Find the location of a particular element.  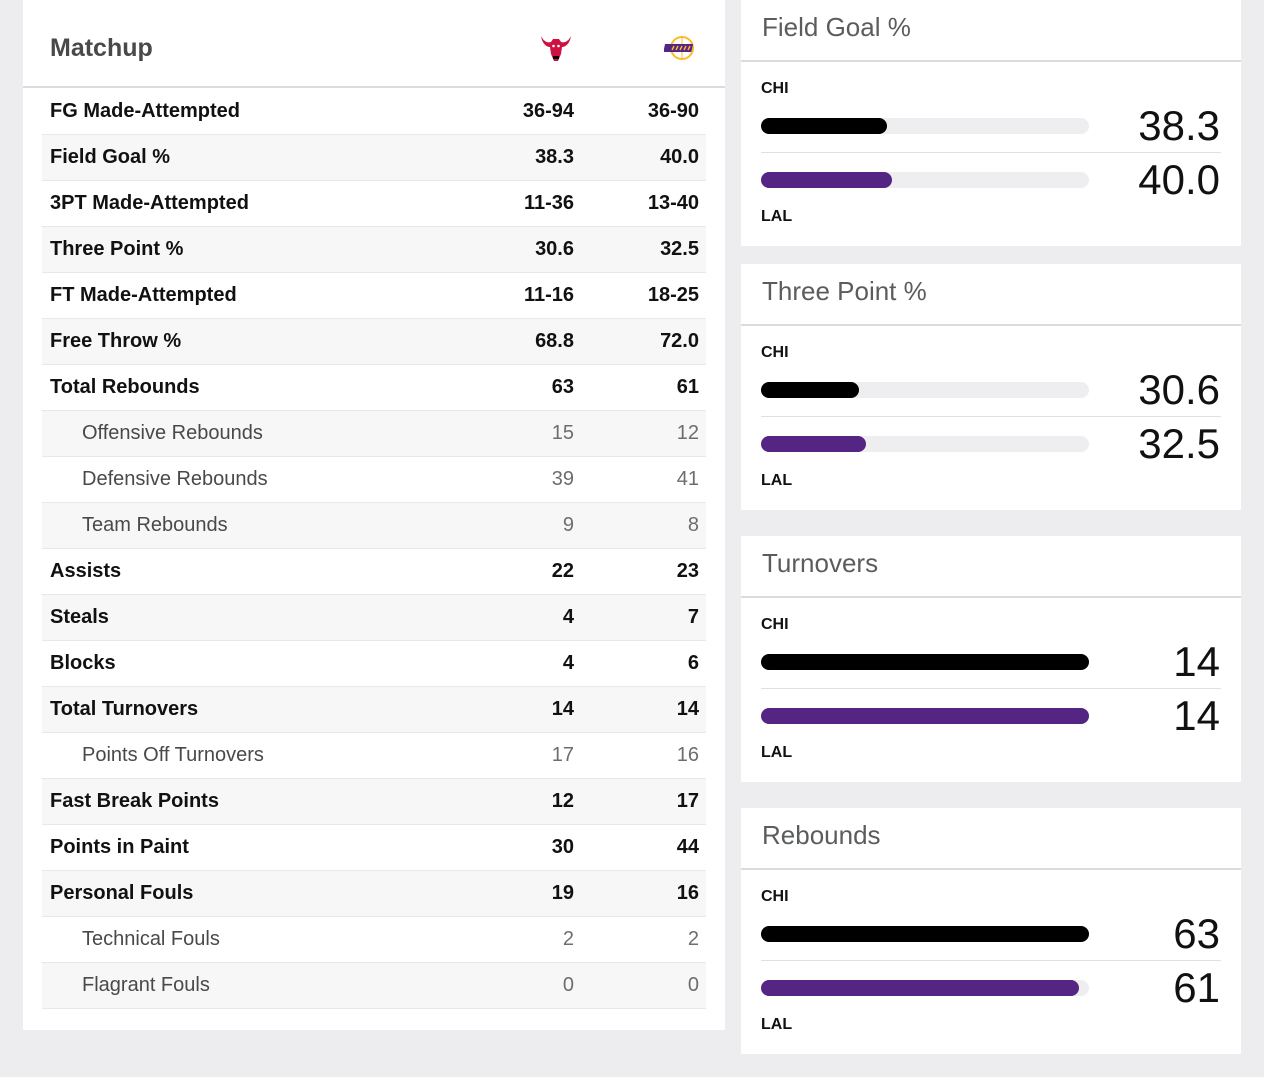

chi-value: 15 is located at coordinates (562, 433).